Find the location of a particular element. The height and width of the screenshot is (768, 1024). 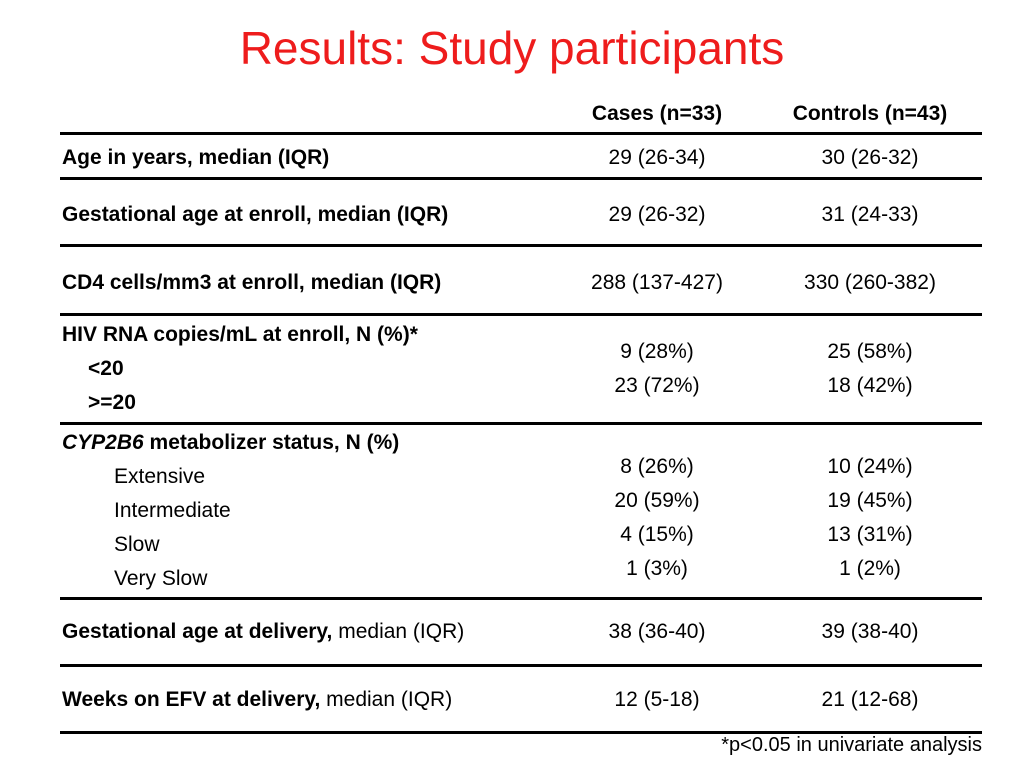

controls-values: 10 (24%) 19 (45%) 13 (31%) 1 (2%) is located at coordinates (870, 518).